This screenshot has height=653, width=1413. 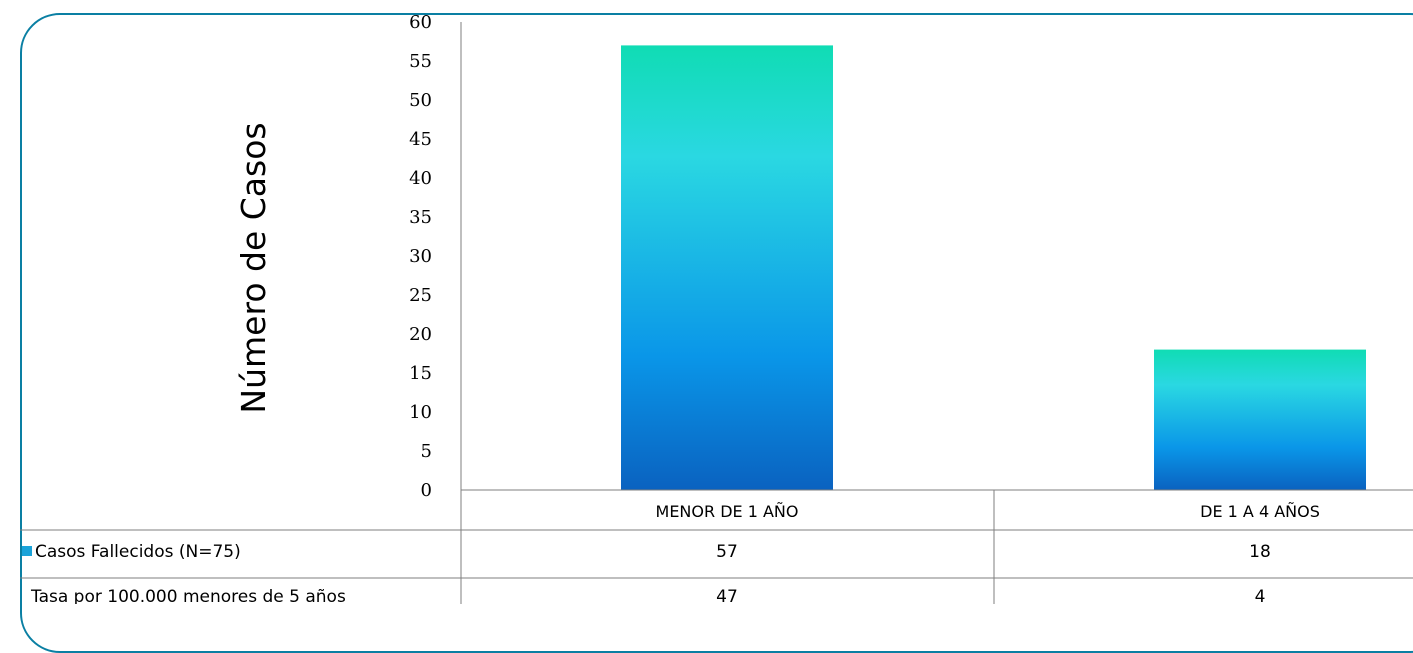 I want to click on y-tick-label-11: 55, so click(x=420, y=61).